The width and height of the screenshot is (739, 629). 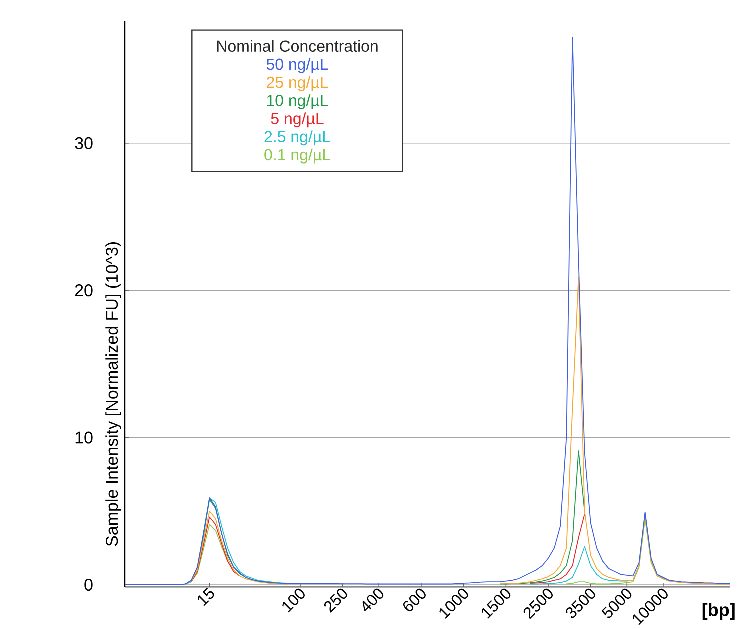 I want to click on x-tick-label: 600, so click(x=414, y=600).